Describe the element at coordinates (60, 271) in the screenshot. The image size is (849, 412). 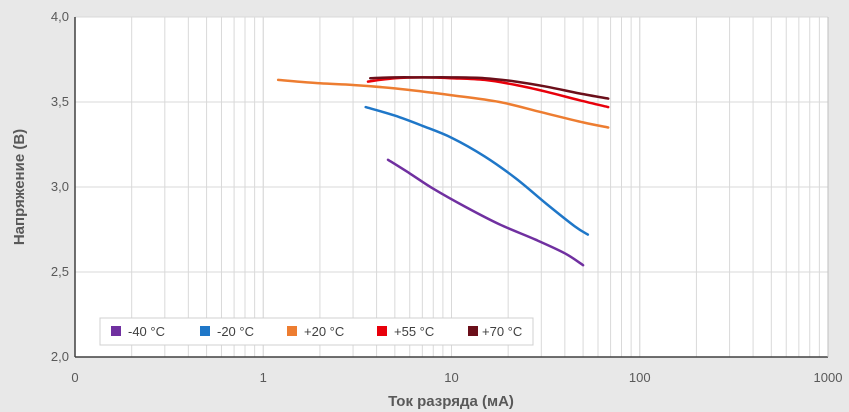
I see `y-tick-label: 2,5` at that location.